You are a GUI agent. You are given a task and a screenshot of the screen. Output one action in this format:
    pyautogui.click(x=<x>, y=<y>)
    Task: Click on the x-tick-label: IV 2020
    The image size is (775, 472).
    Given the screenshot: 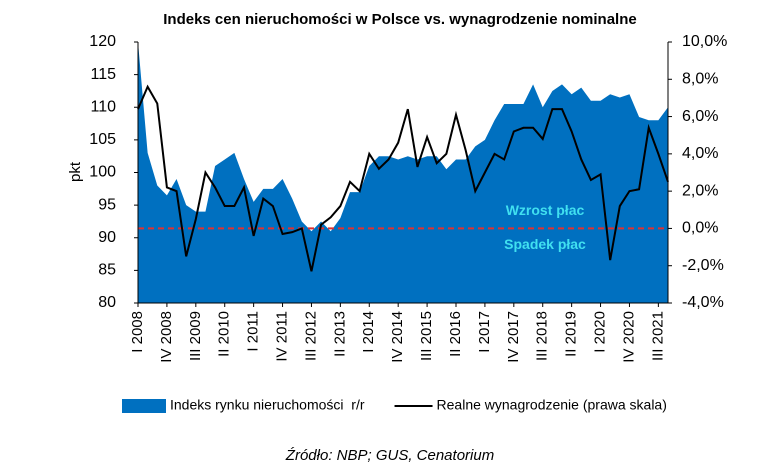 What is the action you would take?
    pyautogui.click(x=628, y=337)
    